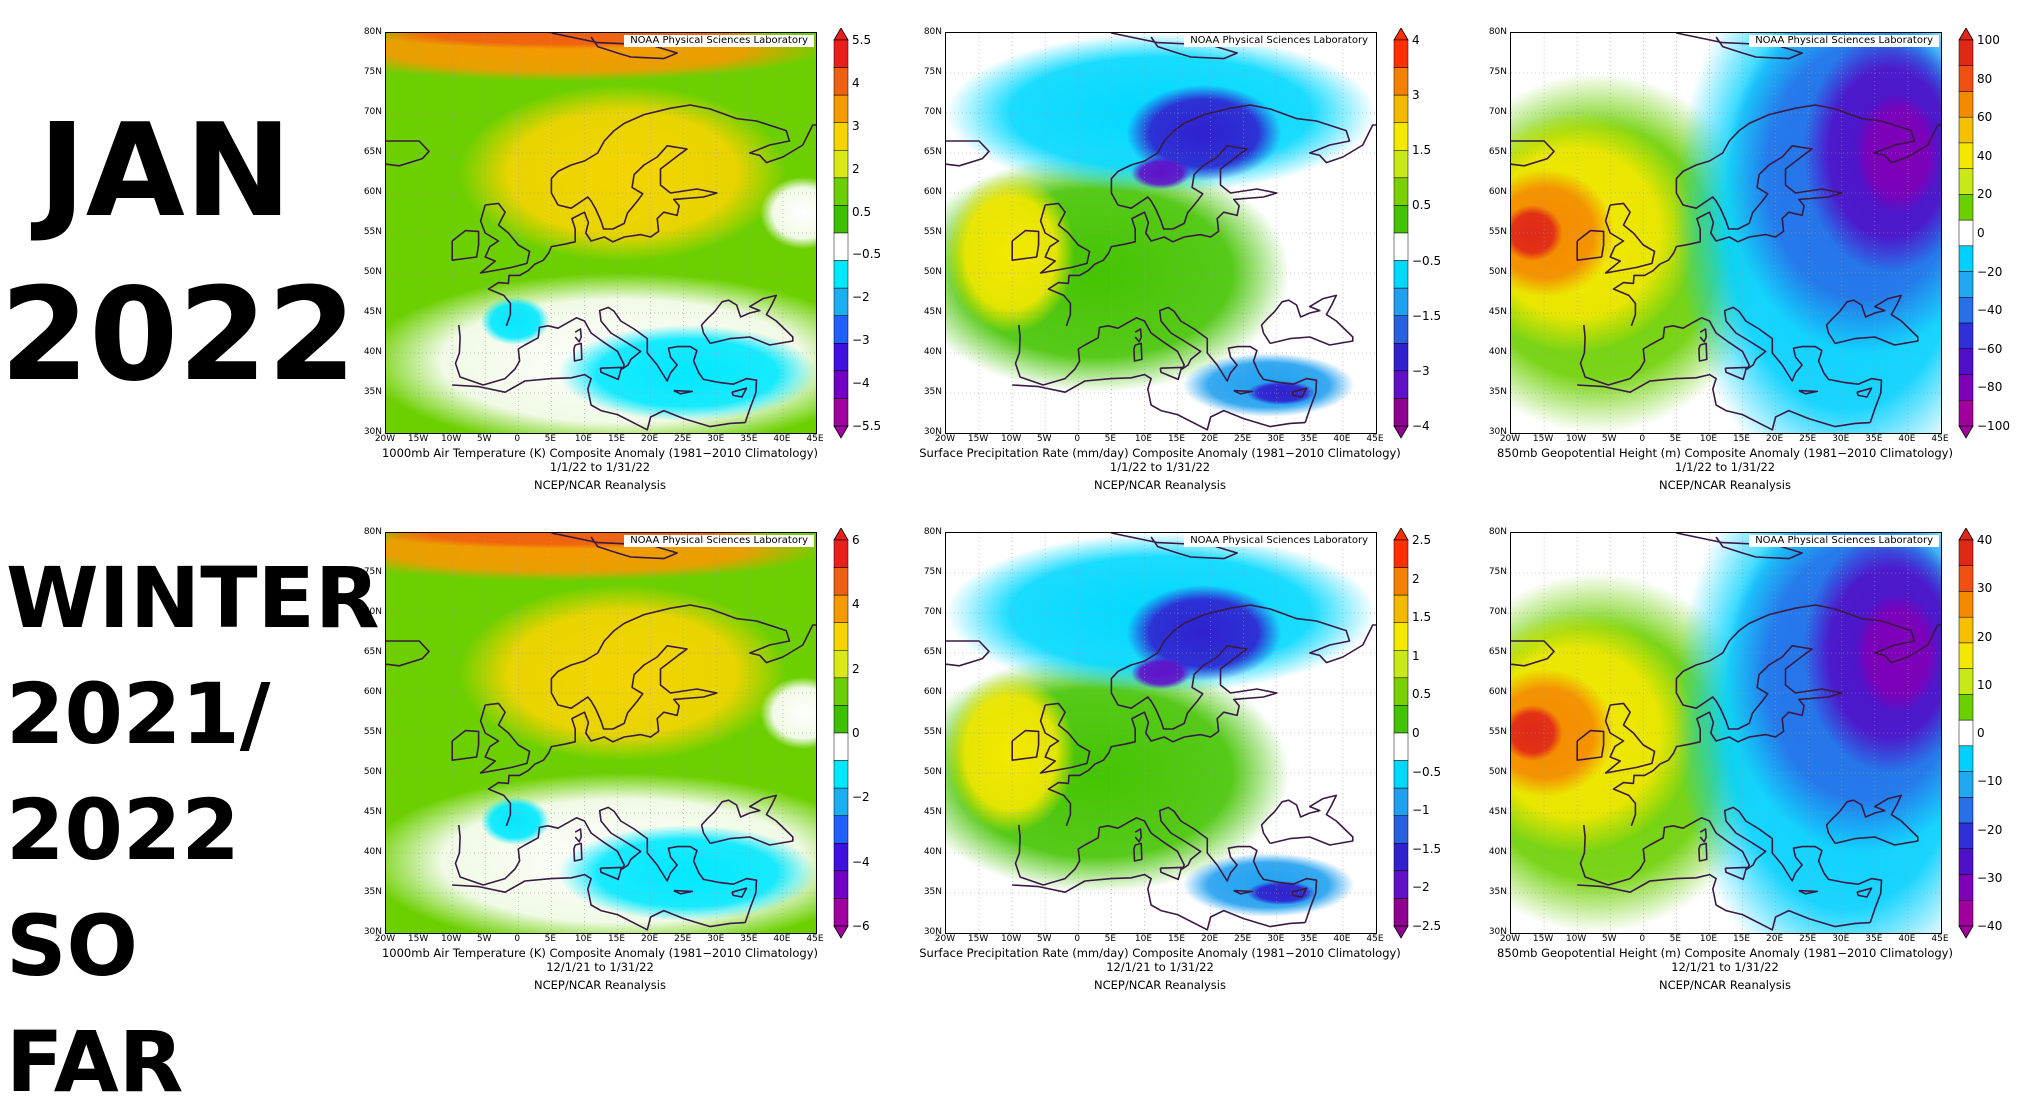 The height and width of the screenshot is (1120, 2042). What do you see at coordinates (1988, 40) in the screenshot?
I see `colorbar-tick-label: 100` at bounding box center [1988, 40].